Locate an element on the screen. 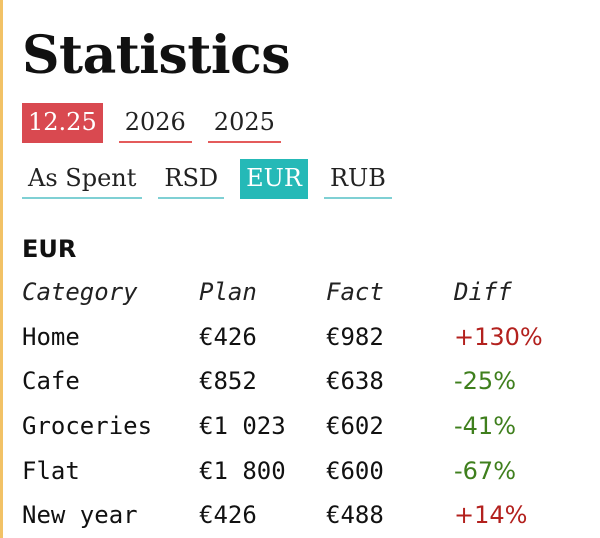  cell-fact: €638 is located at coordinates (355, 381).